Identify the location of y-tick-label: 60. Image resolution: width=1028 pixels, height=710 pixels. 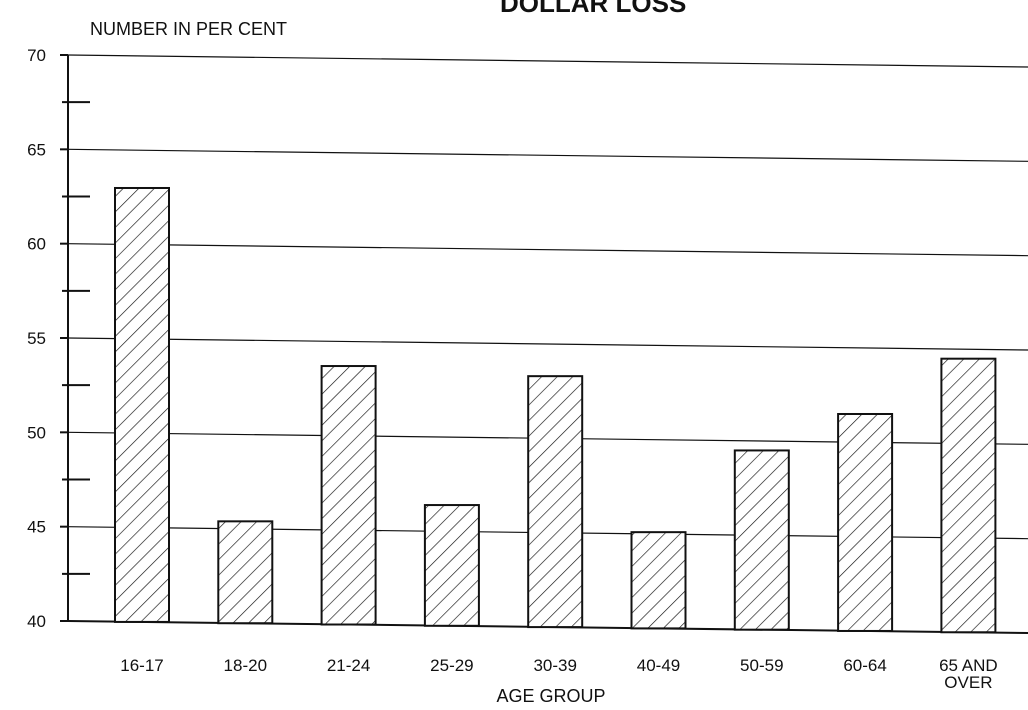
(36, 244).